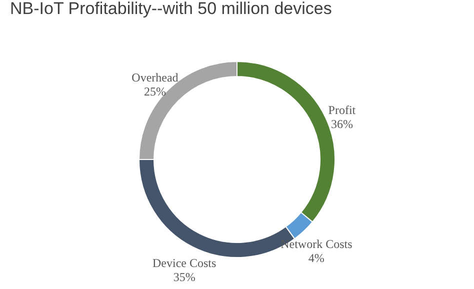 The image size is (474, 289). Describe the element at coordinates (342, 110) in the screenshot. I see `slice-label: Profit` at that location.